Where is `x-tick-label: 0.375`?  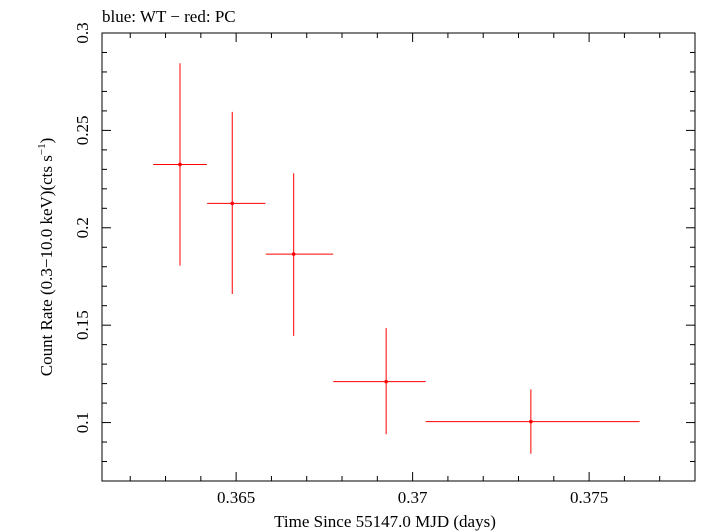 x-tick-label: 0.375 is located at coordinates (589, 497).